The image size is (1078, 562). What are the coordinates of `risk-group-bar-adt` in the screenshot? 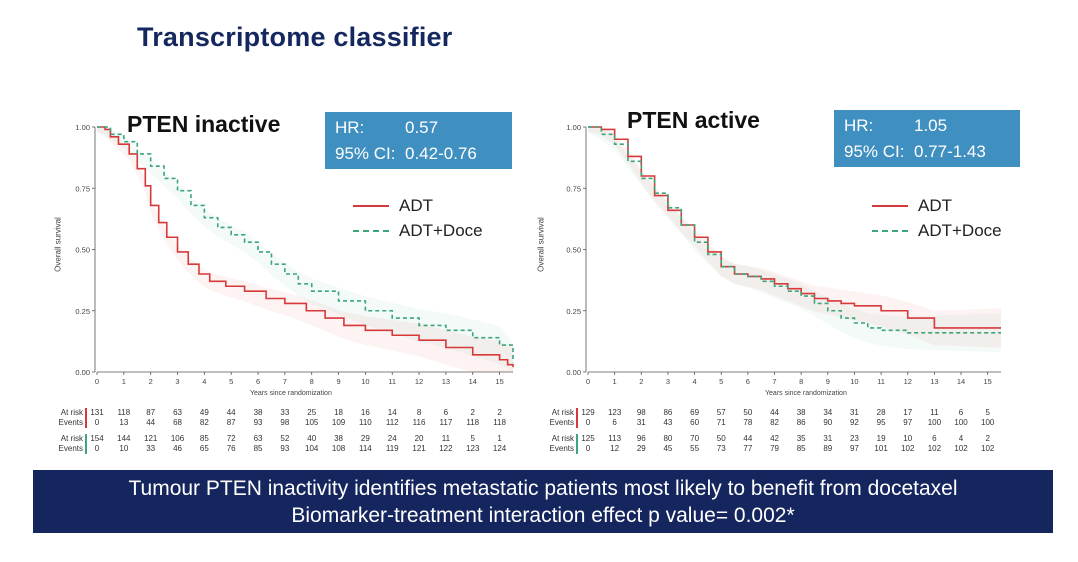 It's located at (577, 418).